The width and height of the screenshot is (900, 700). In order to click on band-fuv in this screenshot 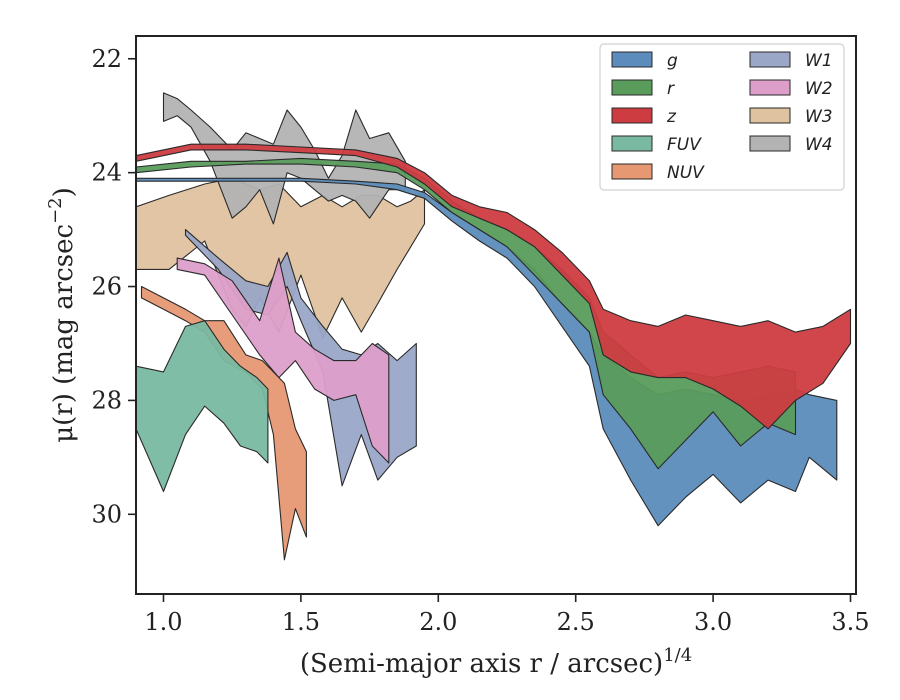, I will do `click(202, 406)`.